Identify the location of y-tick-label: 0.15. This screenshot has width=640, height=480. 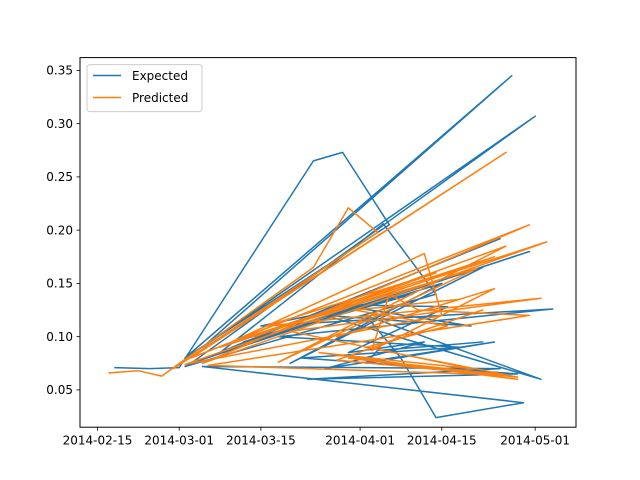
(59, 284).